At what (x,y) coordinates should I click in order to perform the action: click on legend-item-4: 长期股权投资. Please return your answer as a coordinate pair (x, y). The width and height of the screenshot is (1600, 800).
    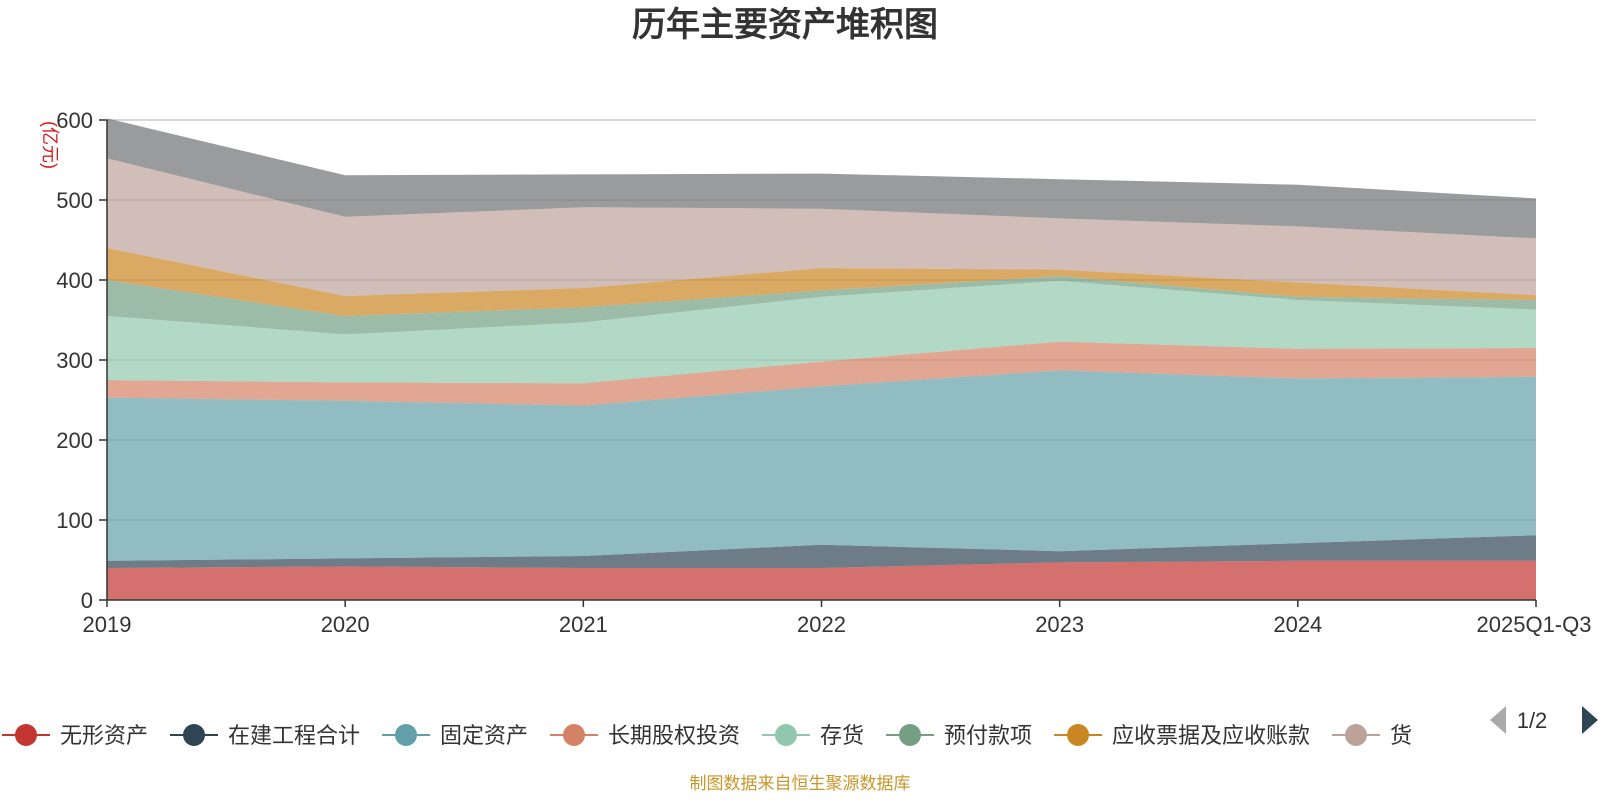
    Looking at the image, I should click on (645, 735).